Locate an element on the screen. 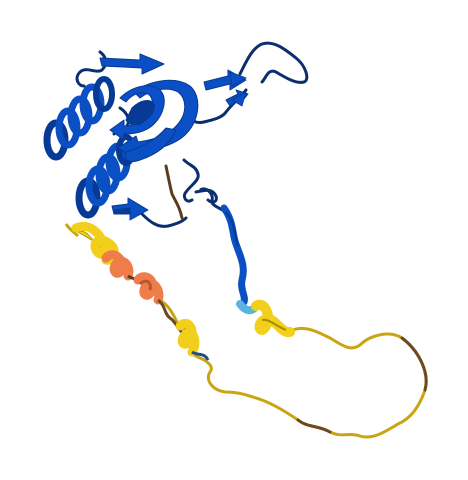 The height and width of the screenshot is (480, 468). coil-center-down is located at coordinates (191, 180).